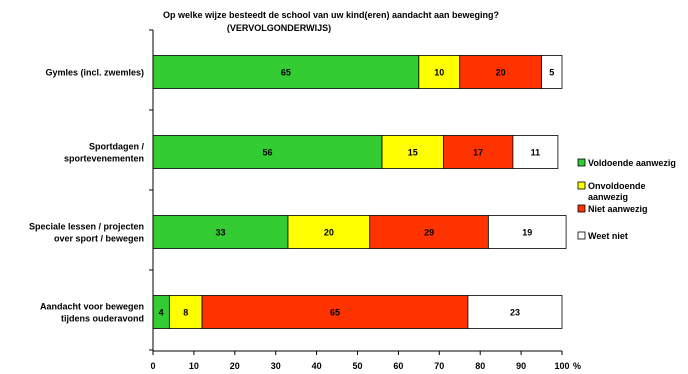 The image size is (688, 374). I want to click on category-label: tijdens ouderavond, so click(102, 319).